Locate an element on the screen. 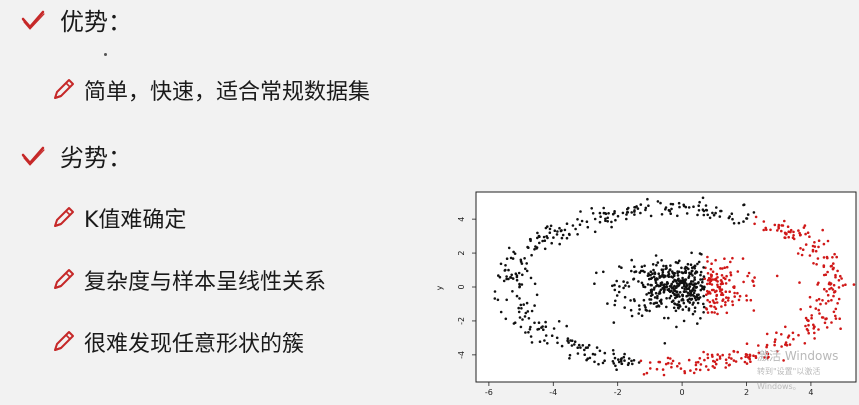 The height and width of the screenshot is (405, 859). x-tick-label: -6 is located at coordinates (489, 392).